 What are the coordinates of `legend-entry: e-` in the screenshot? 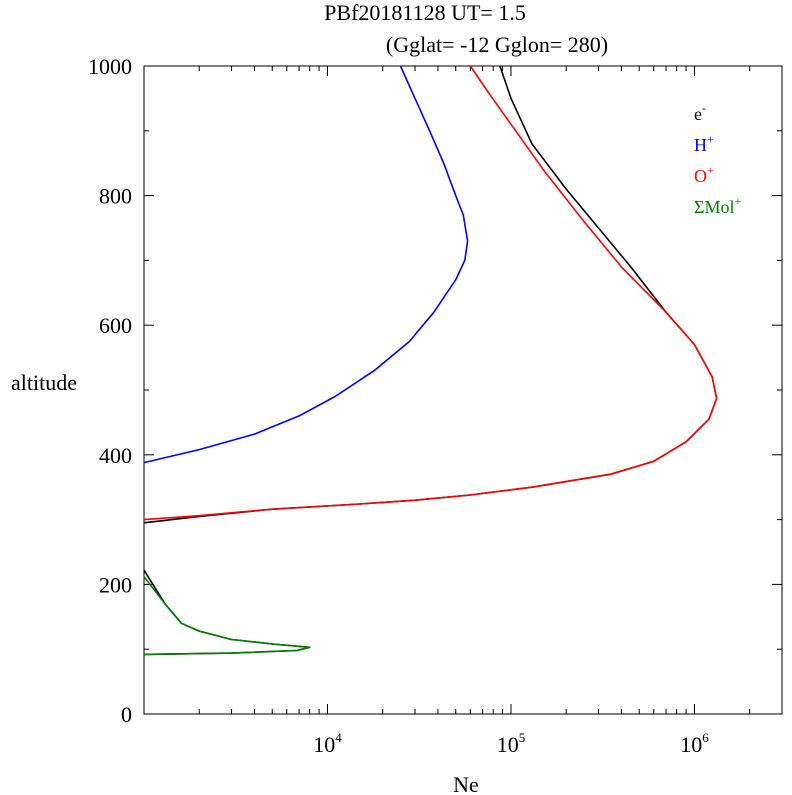 It's located at (700, 112).